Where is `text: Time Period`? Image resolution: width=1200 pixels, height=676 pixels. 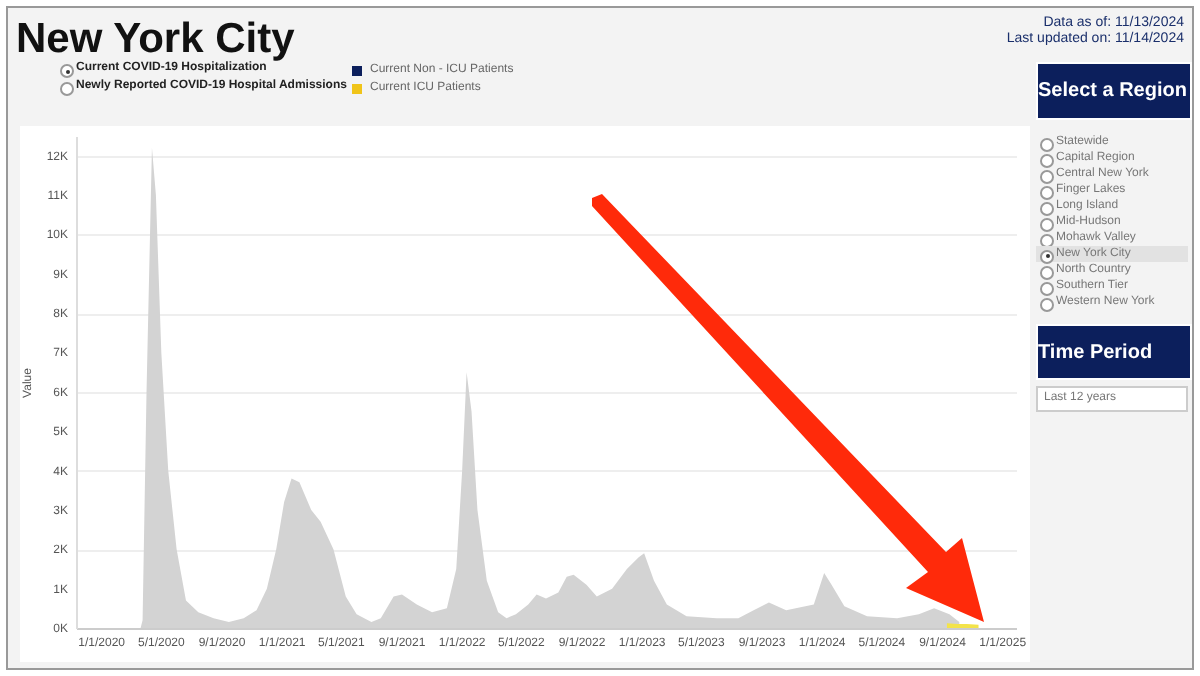
text: Time Period is located at coordinates (1114, 352).